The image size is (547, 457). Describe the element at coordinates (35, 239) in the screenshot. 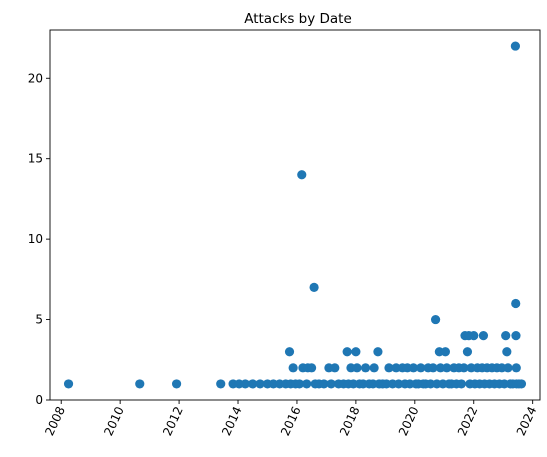

I see `y-tick-label: 10` at that location.